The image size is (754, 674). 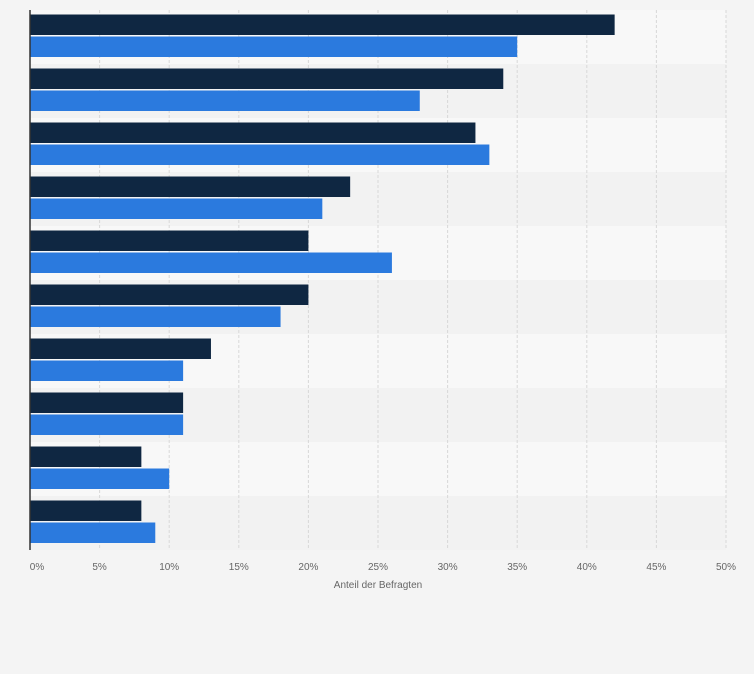 What do you see at coordinates (448, 567) in the screenshot?
I see `x-tick-label: 30%` at bounding box center [448, 567].